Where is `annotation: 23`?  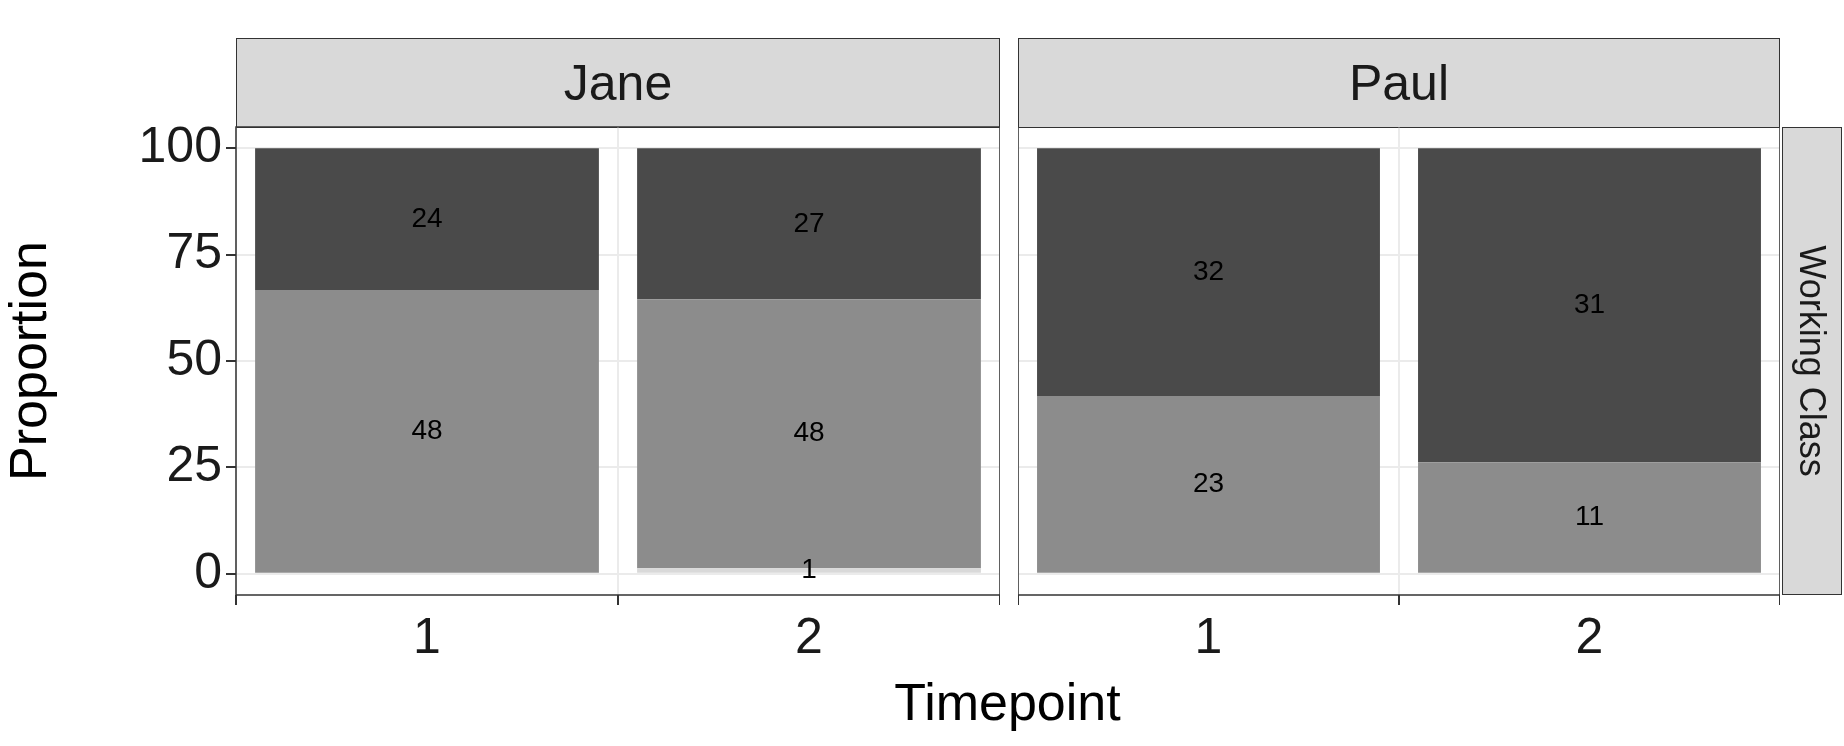
annotation: 23 is located at coordinates (1208, 483).